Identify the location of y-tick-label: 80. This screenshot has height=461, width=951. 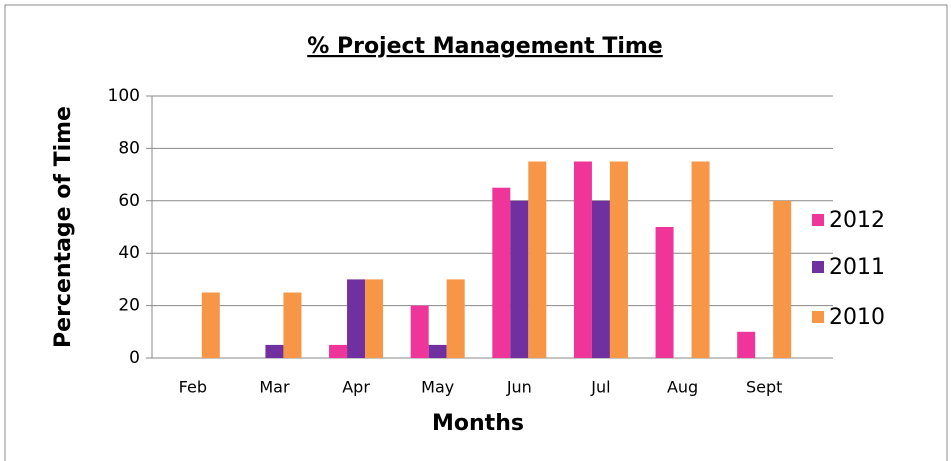
(129, 148).